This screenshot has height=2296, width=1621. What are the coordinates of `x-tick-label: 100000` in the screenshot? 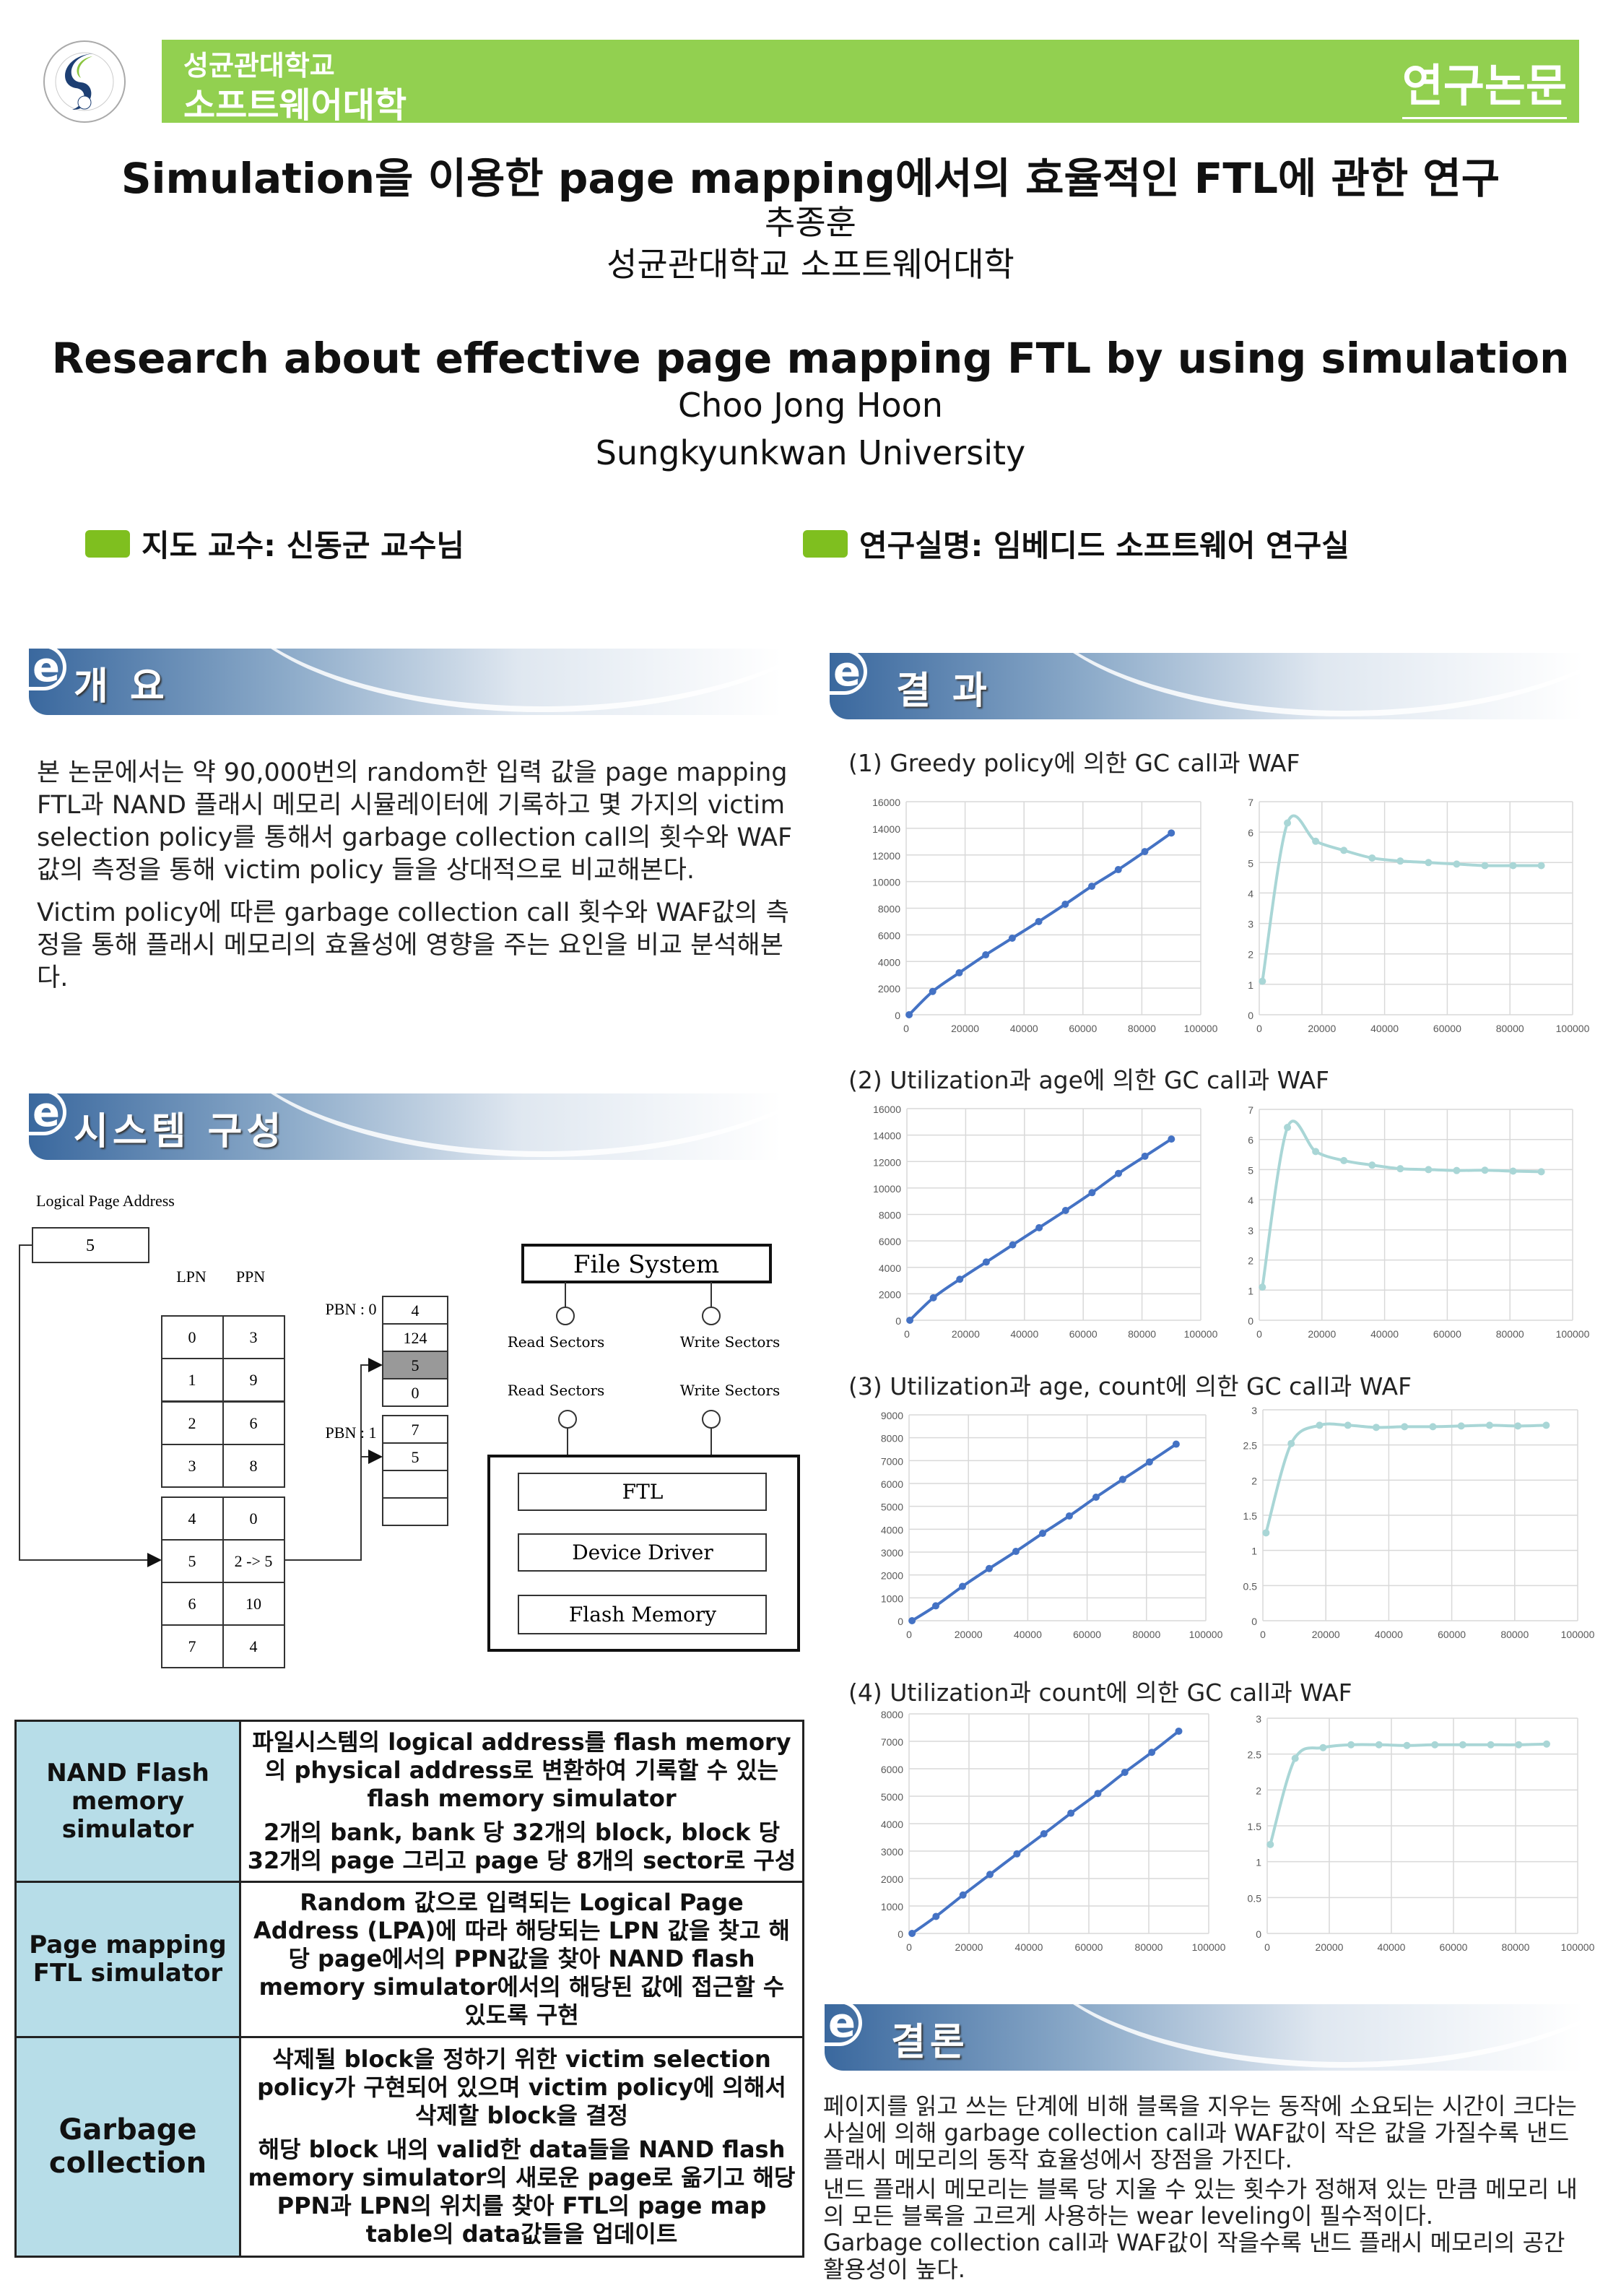 It's located at (1209, 1947).